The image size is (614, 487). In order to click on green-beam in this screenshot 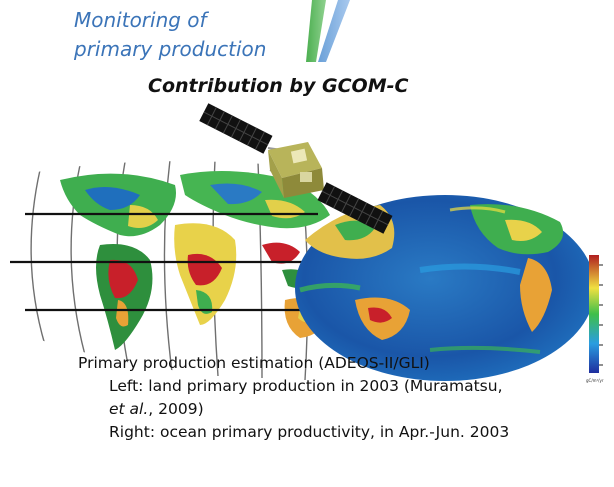, I will do `click(316, 31)`.